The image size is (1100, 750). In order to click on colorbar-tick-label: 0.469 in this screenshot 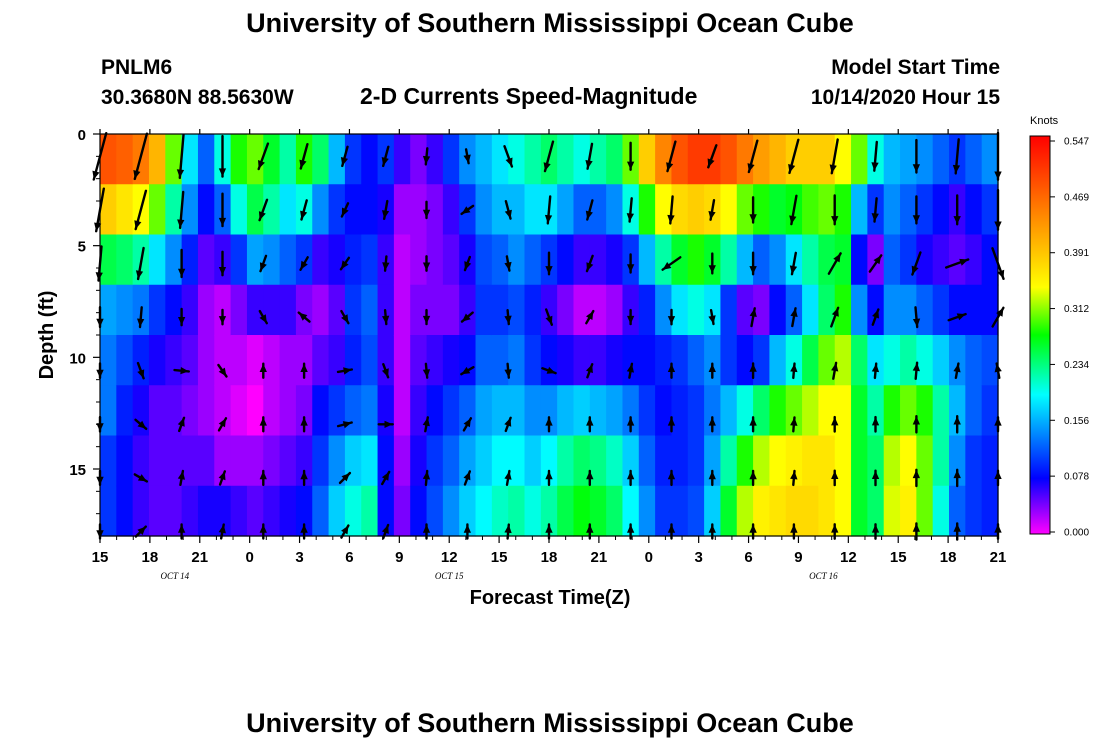, I will do `click(1076, 197)`.